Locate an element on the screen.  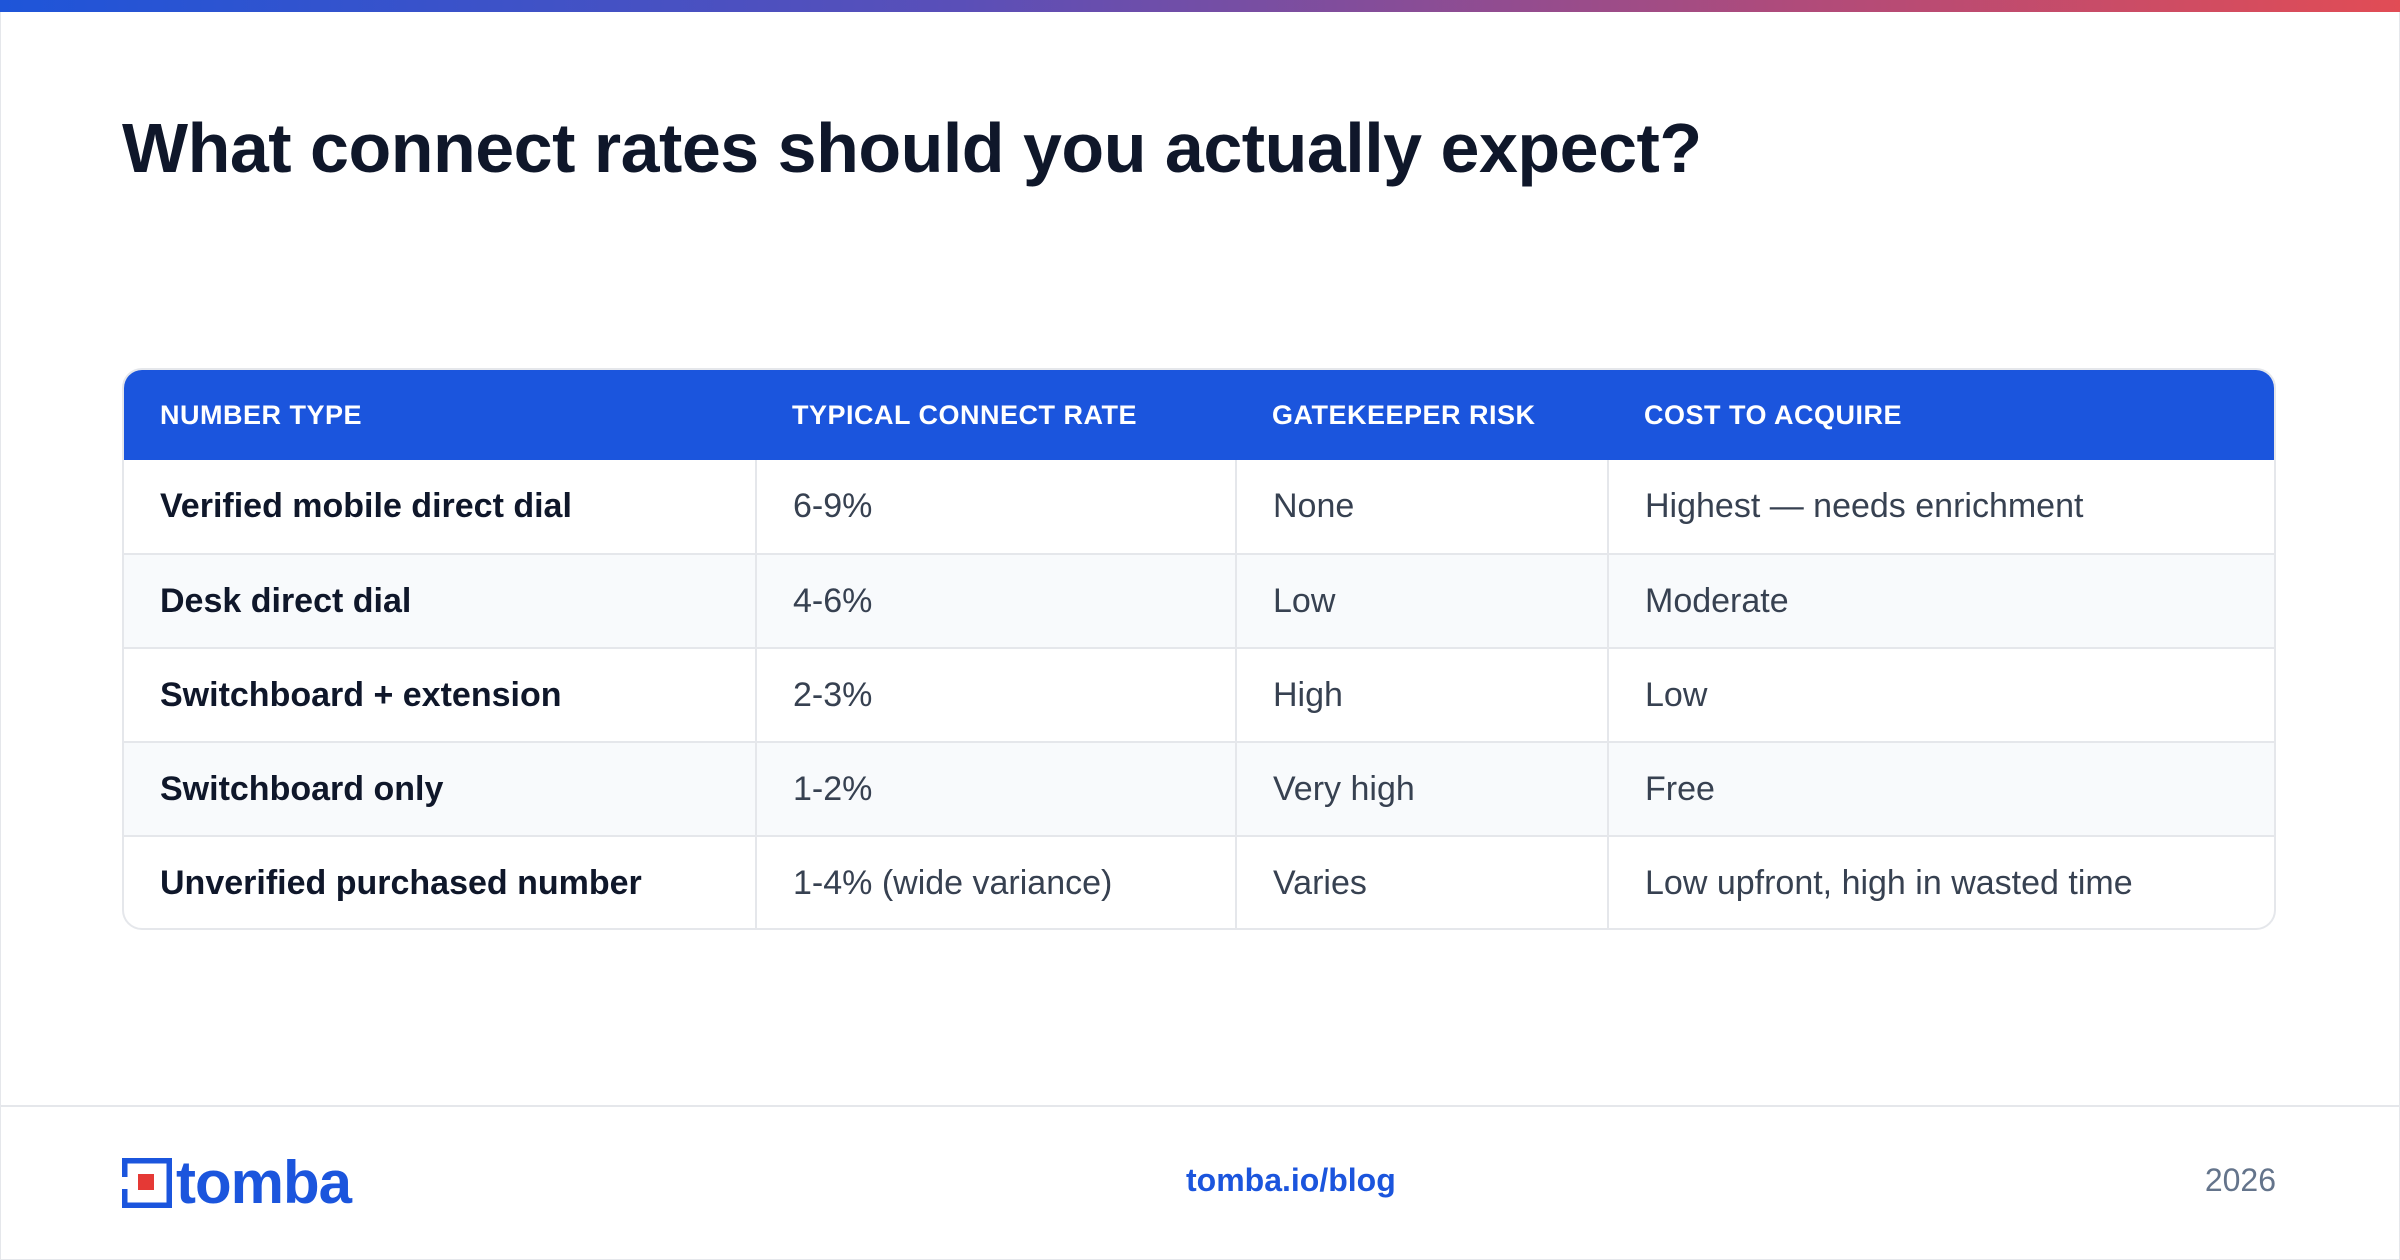
cell-cost-to-acquire: Moderate is located at coordinates (1940, 600).